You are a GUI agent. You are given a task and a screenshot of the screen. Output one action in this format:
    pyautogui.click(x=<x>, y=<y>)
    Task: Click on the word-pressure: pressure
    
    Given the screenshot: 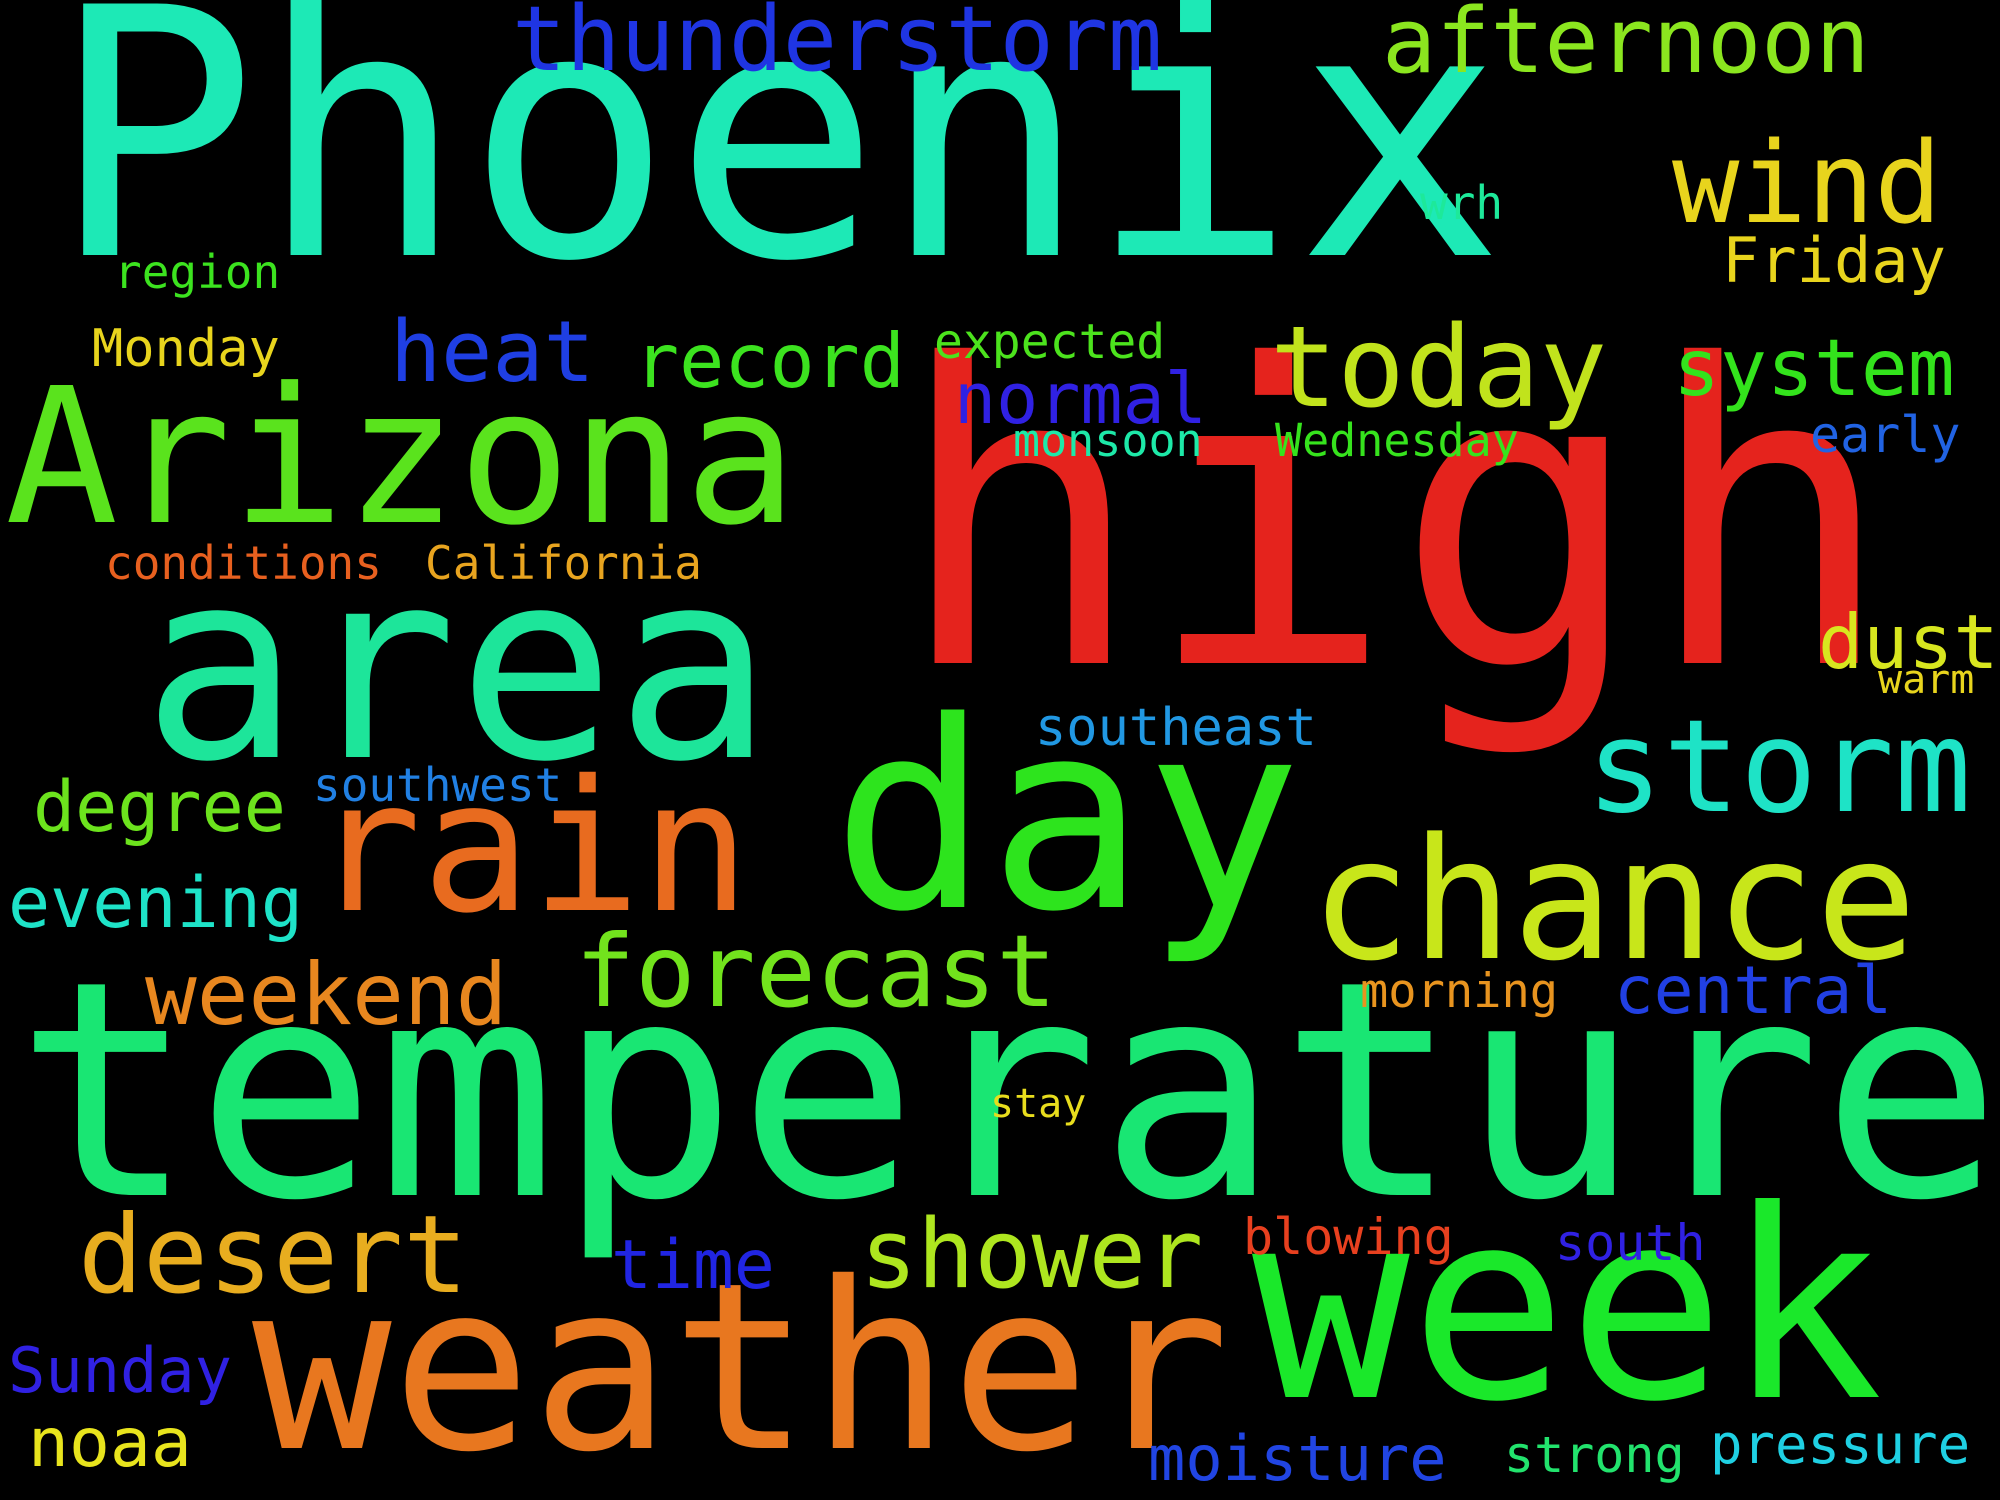 What is the action you would take?
    pyautogui.click(x=1840, y=1444)
    